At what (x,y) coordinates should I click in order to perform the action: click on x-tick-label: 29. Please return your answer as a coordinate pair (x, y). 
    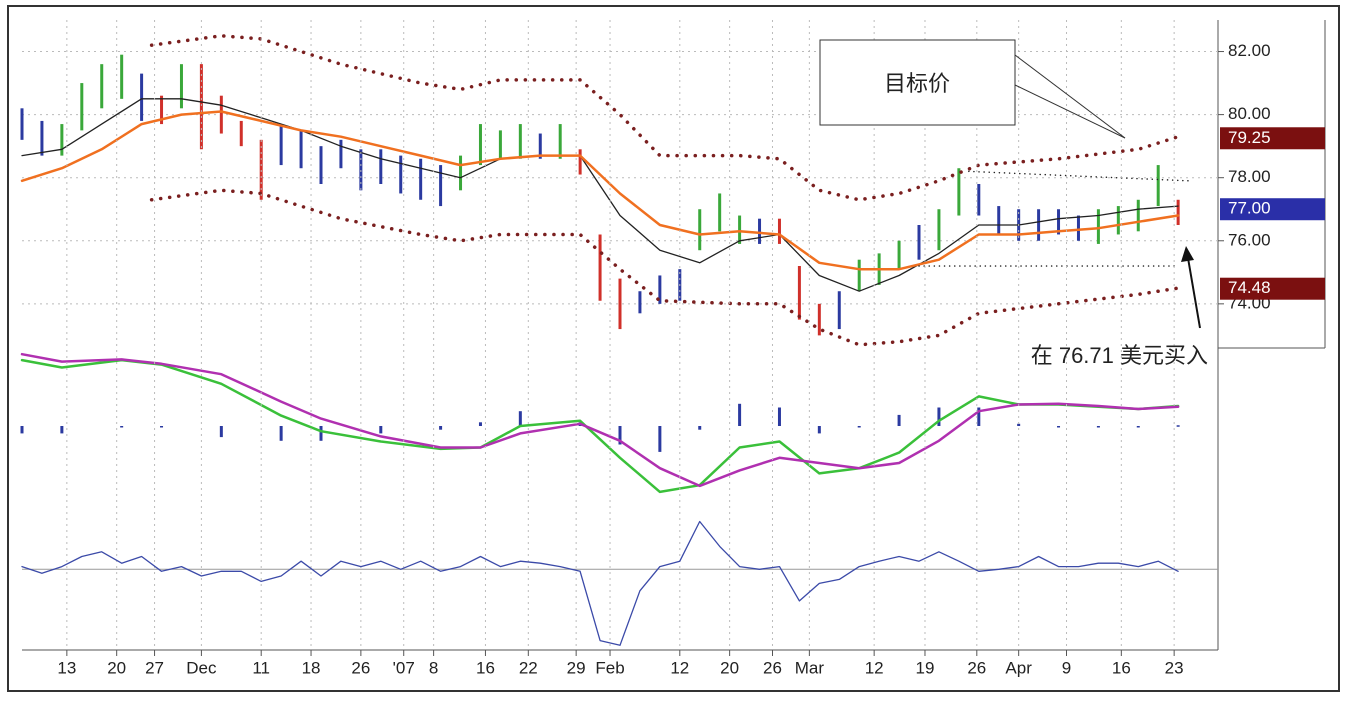
    Looking at the image, I should click on (576, 667).